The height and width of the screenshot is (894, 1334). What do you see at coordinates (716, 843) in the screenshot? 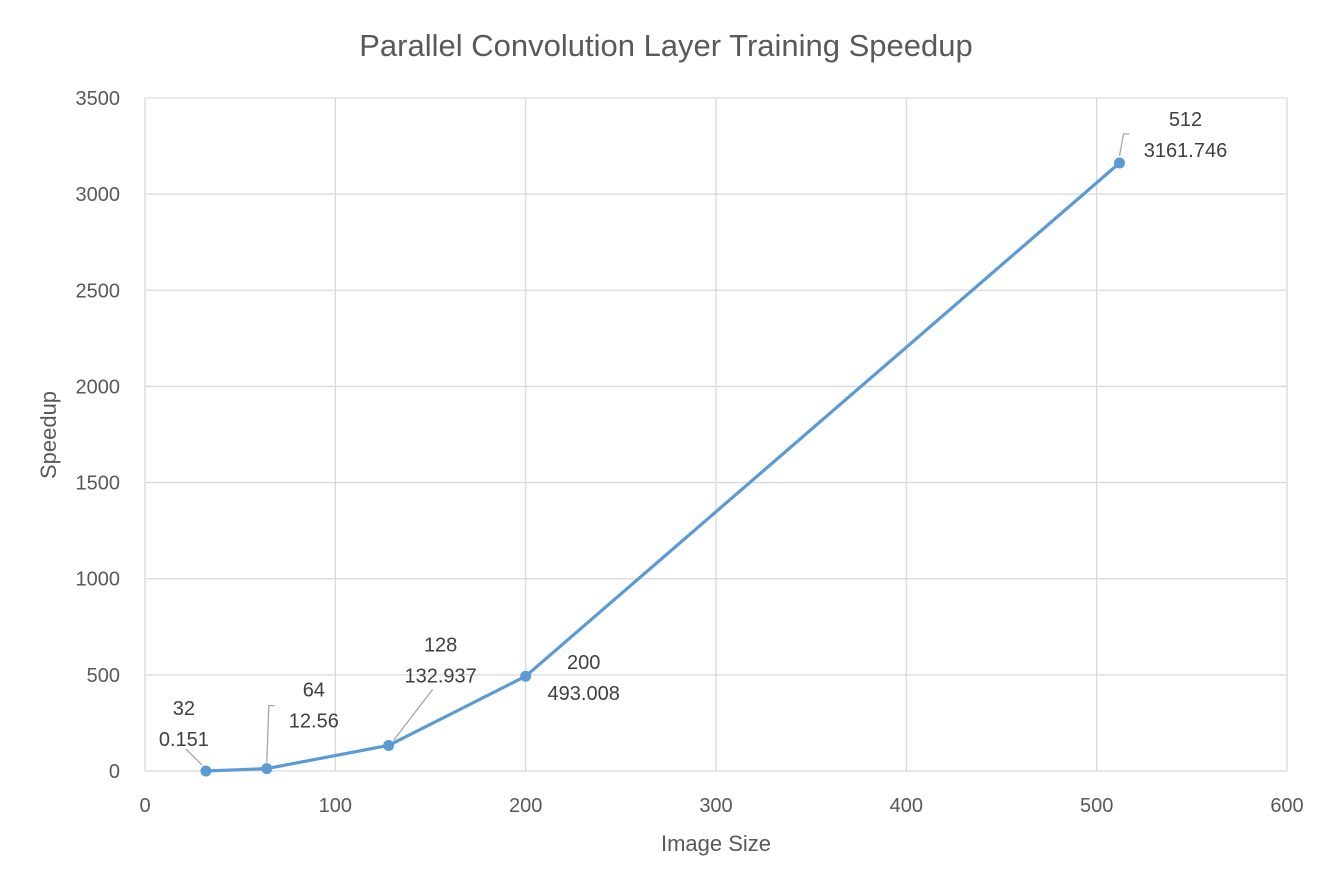
I see `x-axis-title: Image Size` at bounding box center [716, 843].